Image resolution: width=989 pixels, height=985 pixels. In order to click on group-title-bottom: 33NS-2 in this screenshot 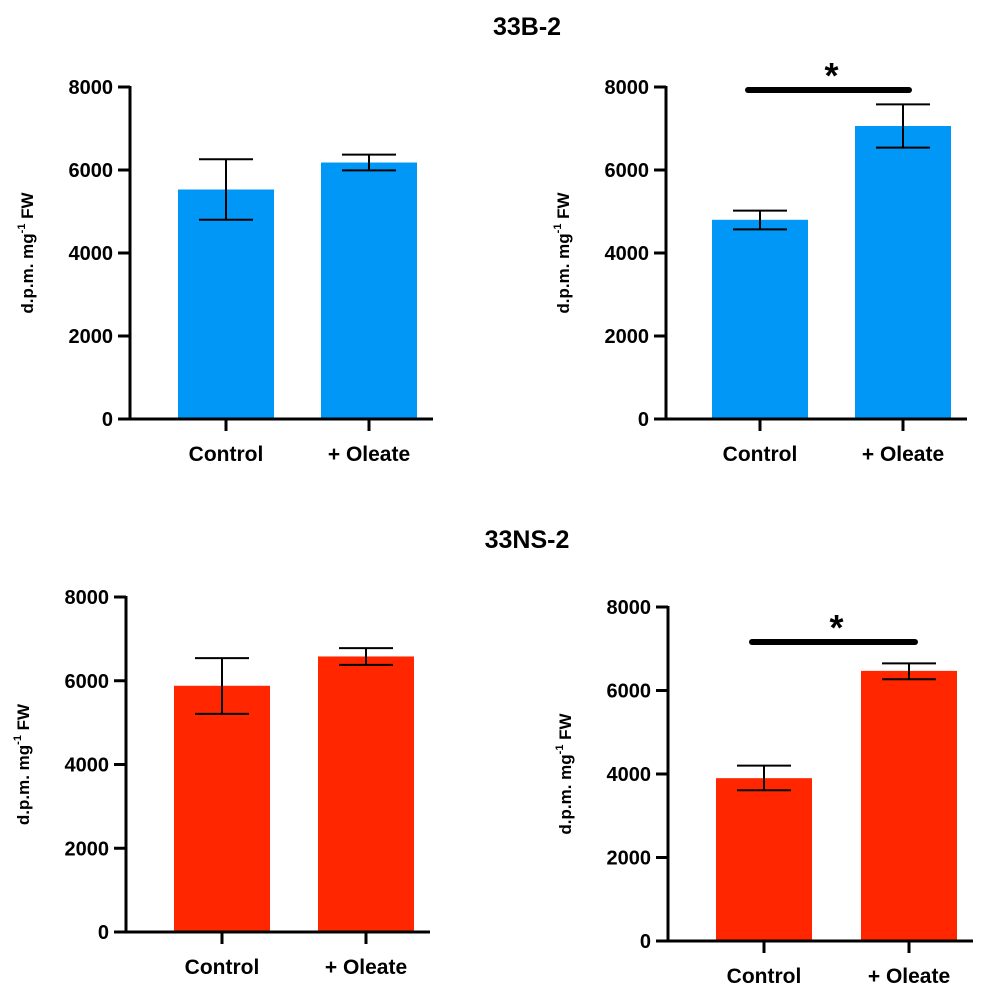, I will do `click(527, 540)`.